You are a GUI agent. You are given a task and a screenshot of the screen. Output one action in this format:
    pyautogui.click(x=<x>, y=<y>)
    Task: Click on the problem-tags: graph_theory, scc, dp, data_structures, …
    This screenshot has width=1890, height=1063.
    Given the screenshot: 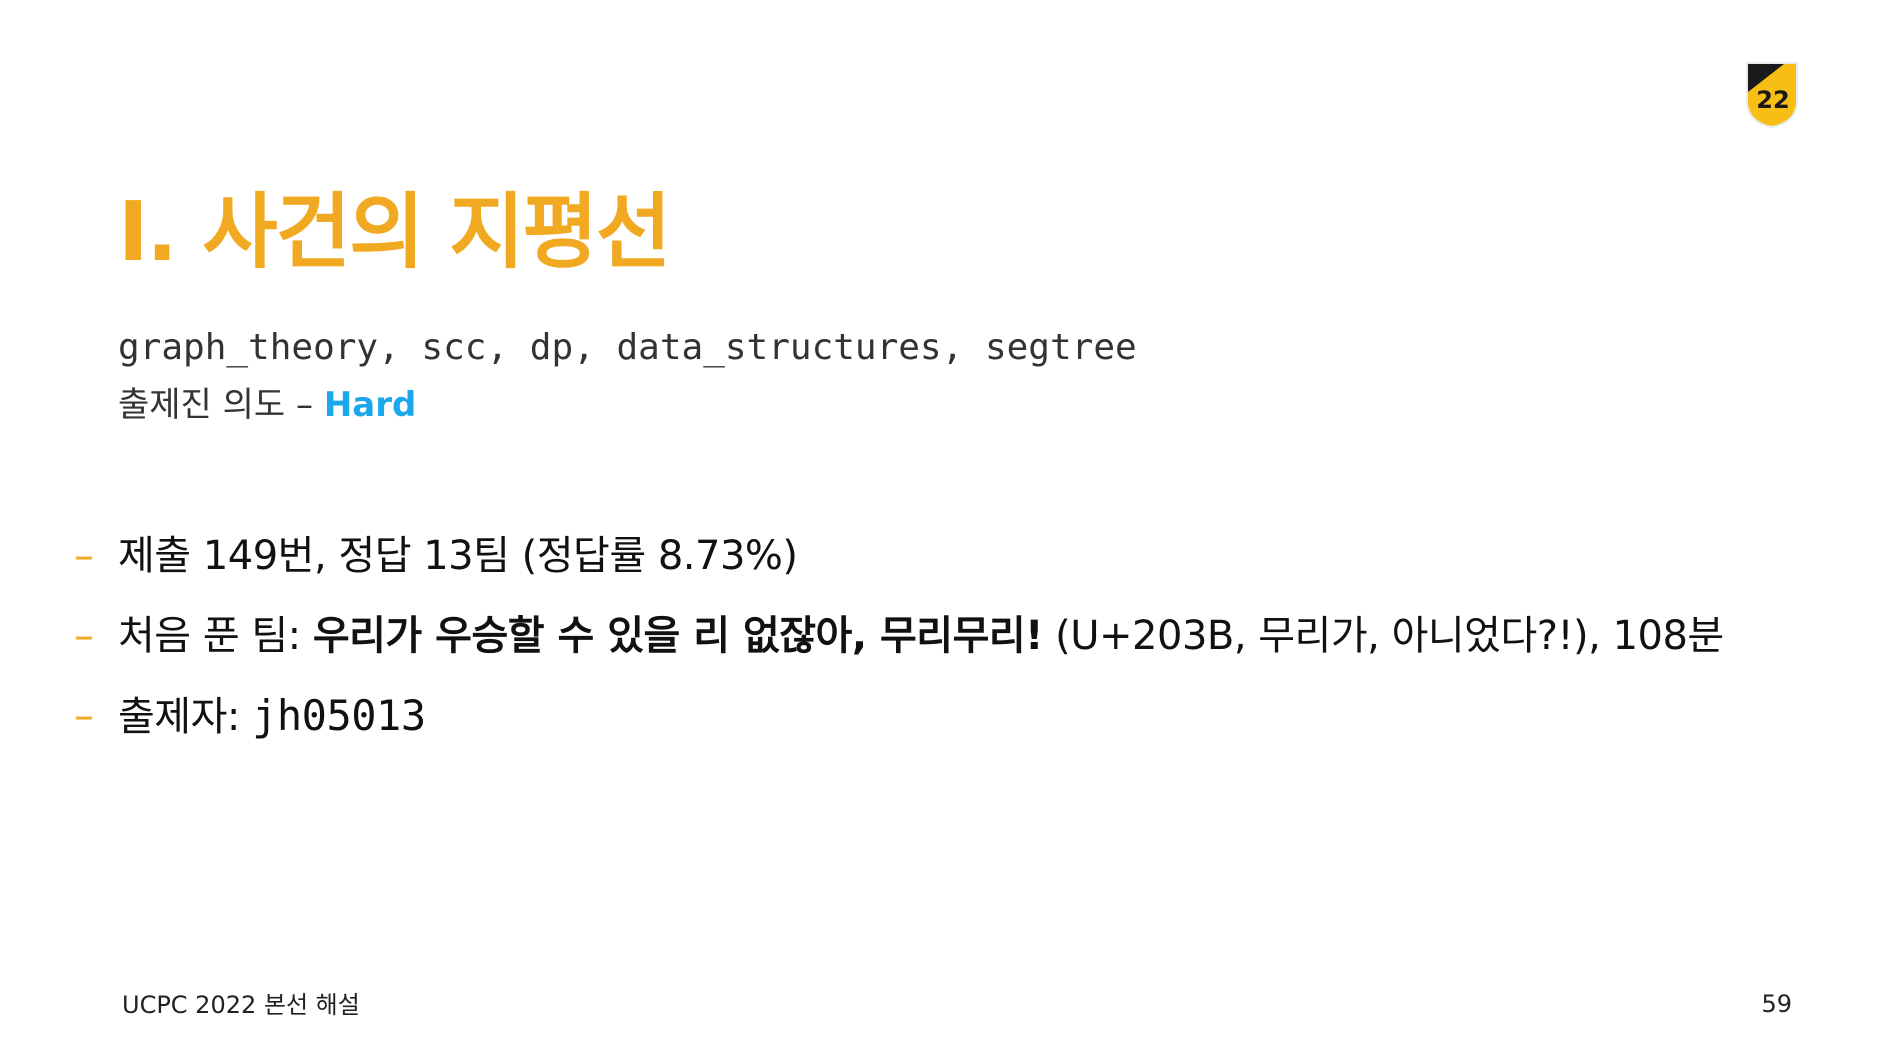 What is the action you would take?
    pyautogui.click(x=627, y=347)
    